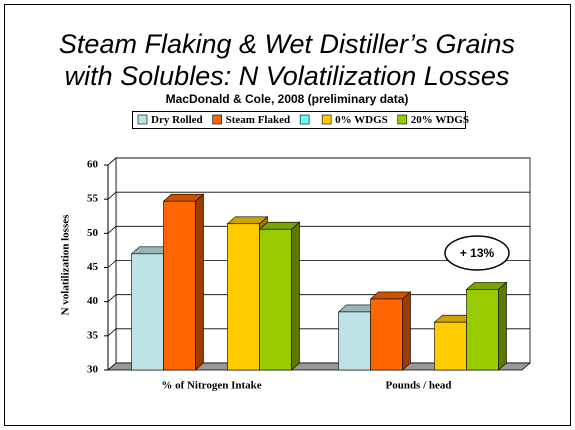 This screenshot has width=575, height=430. Describe the element at coordinates (66, 265) in the screenshot. I see `y-axis-label: N volatilization losses` at that location.